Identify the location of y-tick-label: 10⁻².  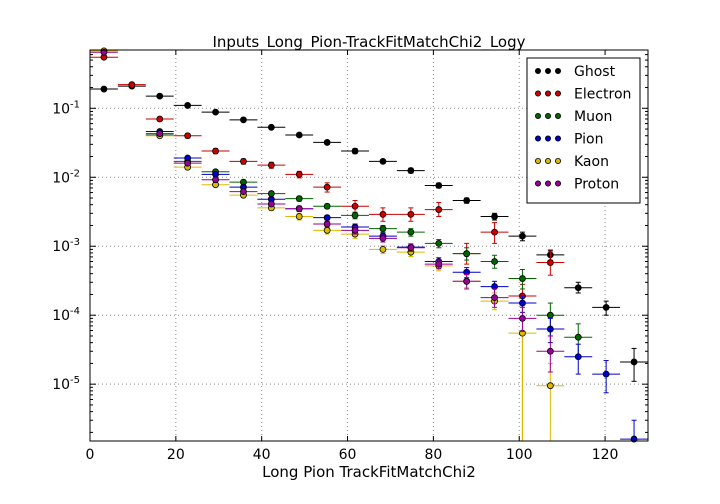
(66, 177).